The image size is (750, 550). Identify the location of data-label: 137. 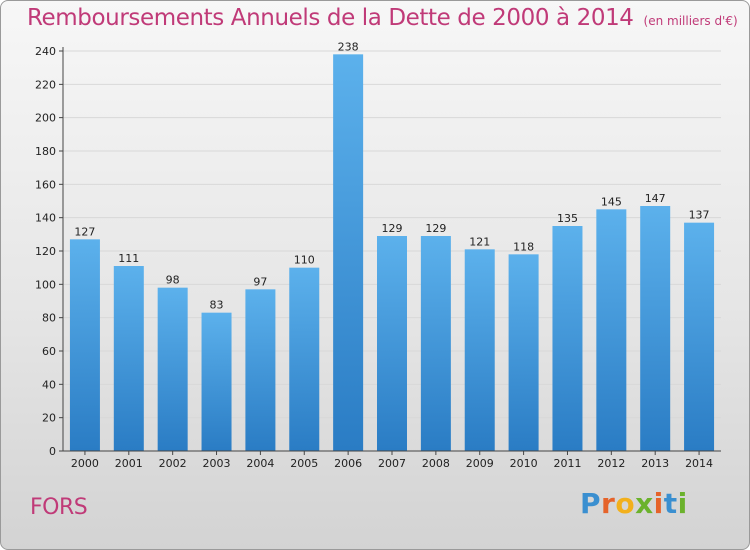
(699, 215).